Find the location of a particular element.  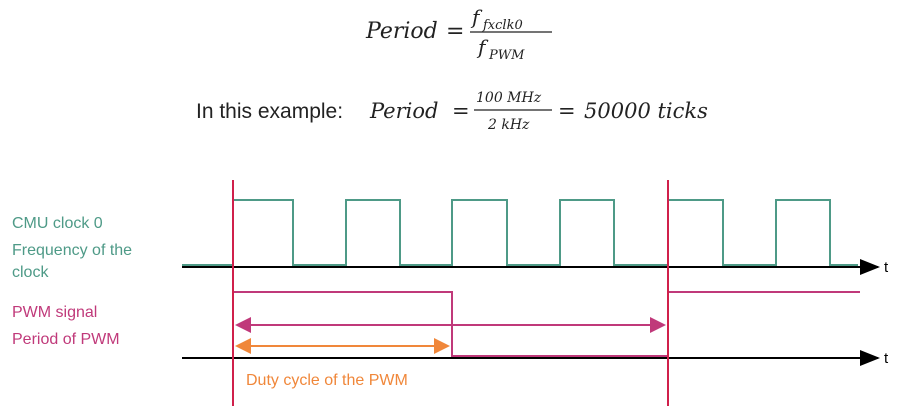

formula-denominator-sub: PWM is located at coordinates (506, 55).